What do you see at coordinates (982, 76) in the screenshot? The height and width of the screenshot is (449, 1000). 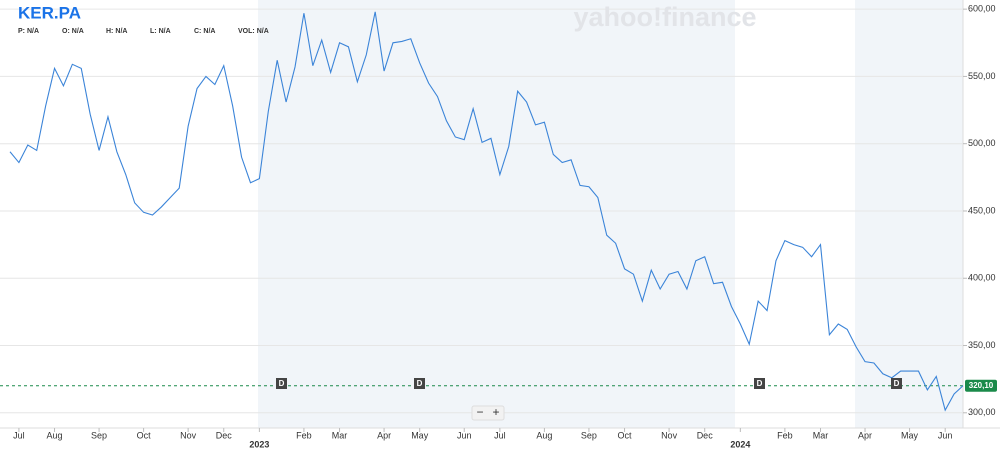 I see `y-tick-label: 550,00` at bounding box center [982, 76].